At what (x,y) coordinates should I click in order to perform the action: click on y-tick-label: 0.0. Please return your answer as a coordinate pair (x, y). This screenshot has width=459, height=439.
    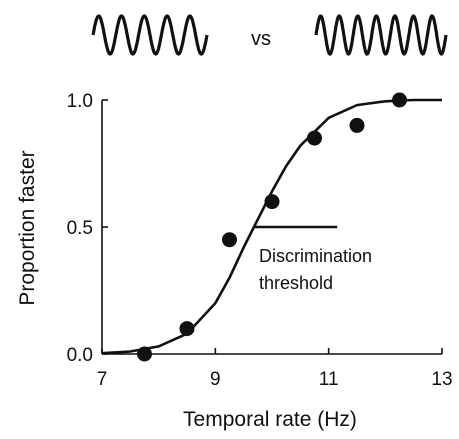
    Looking at the image, I should click on (80, 355).